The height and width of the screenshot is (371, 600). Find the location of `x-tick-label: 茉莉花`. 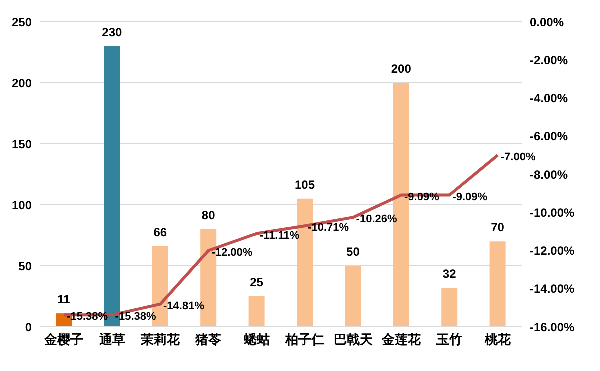

x-tick-label: 茉莉花 is located at coordinates (160, 340).